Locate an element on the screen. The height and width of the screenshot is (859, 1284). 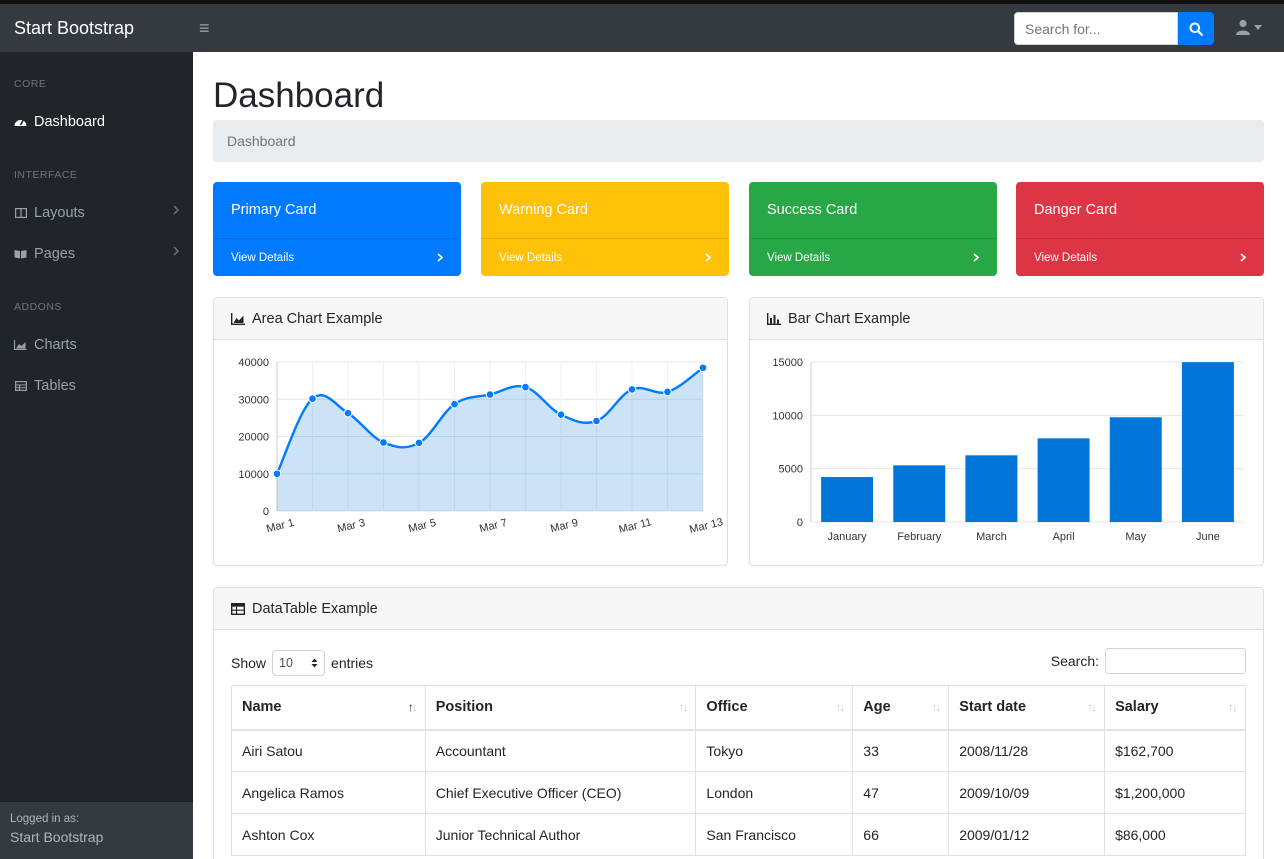
sidebar-item-tables: Tables is located at coordinates (96, 386).